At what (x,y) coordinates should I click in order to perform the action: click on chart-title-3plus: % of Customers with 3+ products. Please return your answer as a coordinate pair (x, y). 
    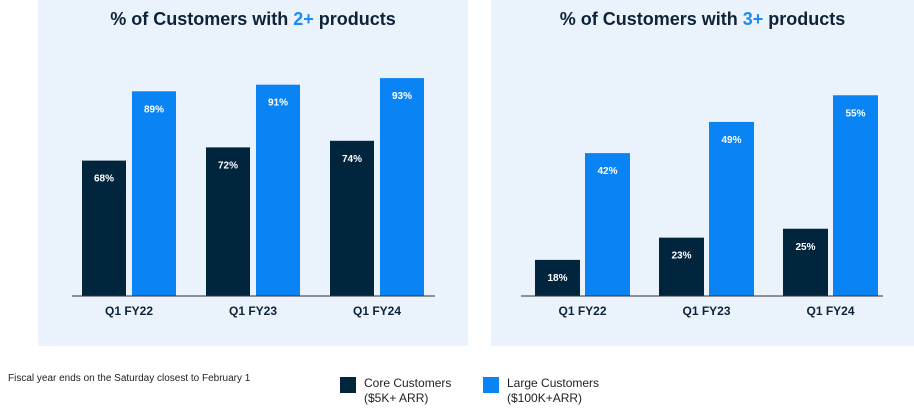
    Looking at the image, I should click on (702, 19).